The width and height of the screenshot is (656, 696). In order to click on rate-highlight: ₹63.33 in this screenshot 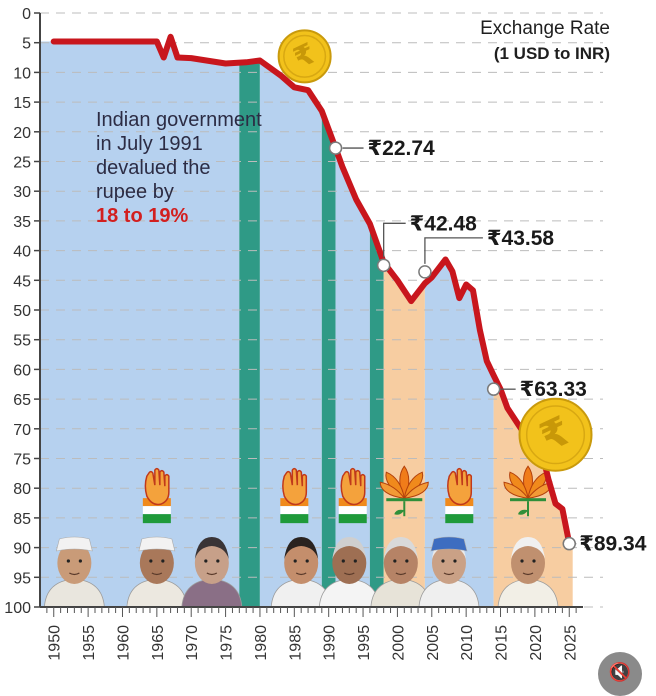, I will do `click(536, 389)`.